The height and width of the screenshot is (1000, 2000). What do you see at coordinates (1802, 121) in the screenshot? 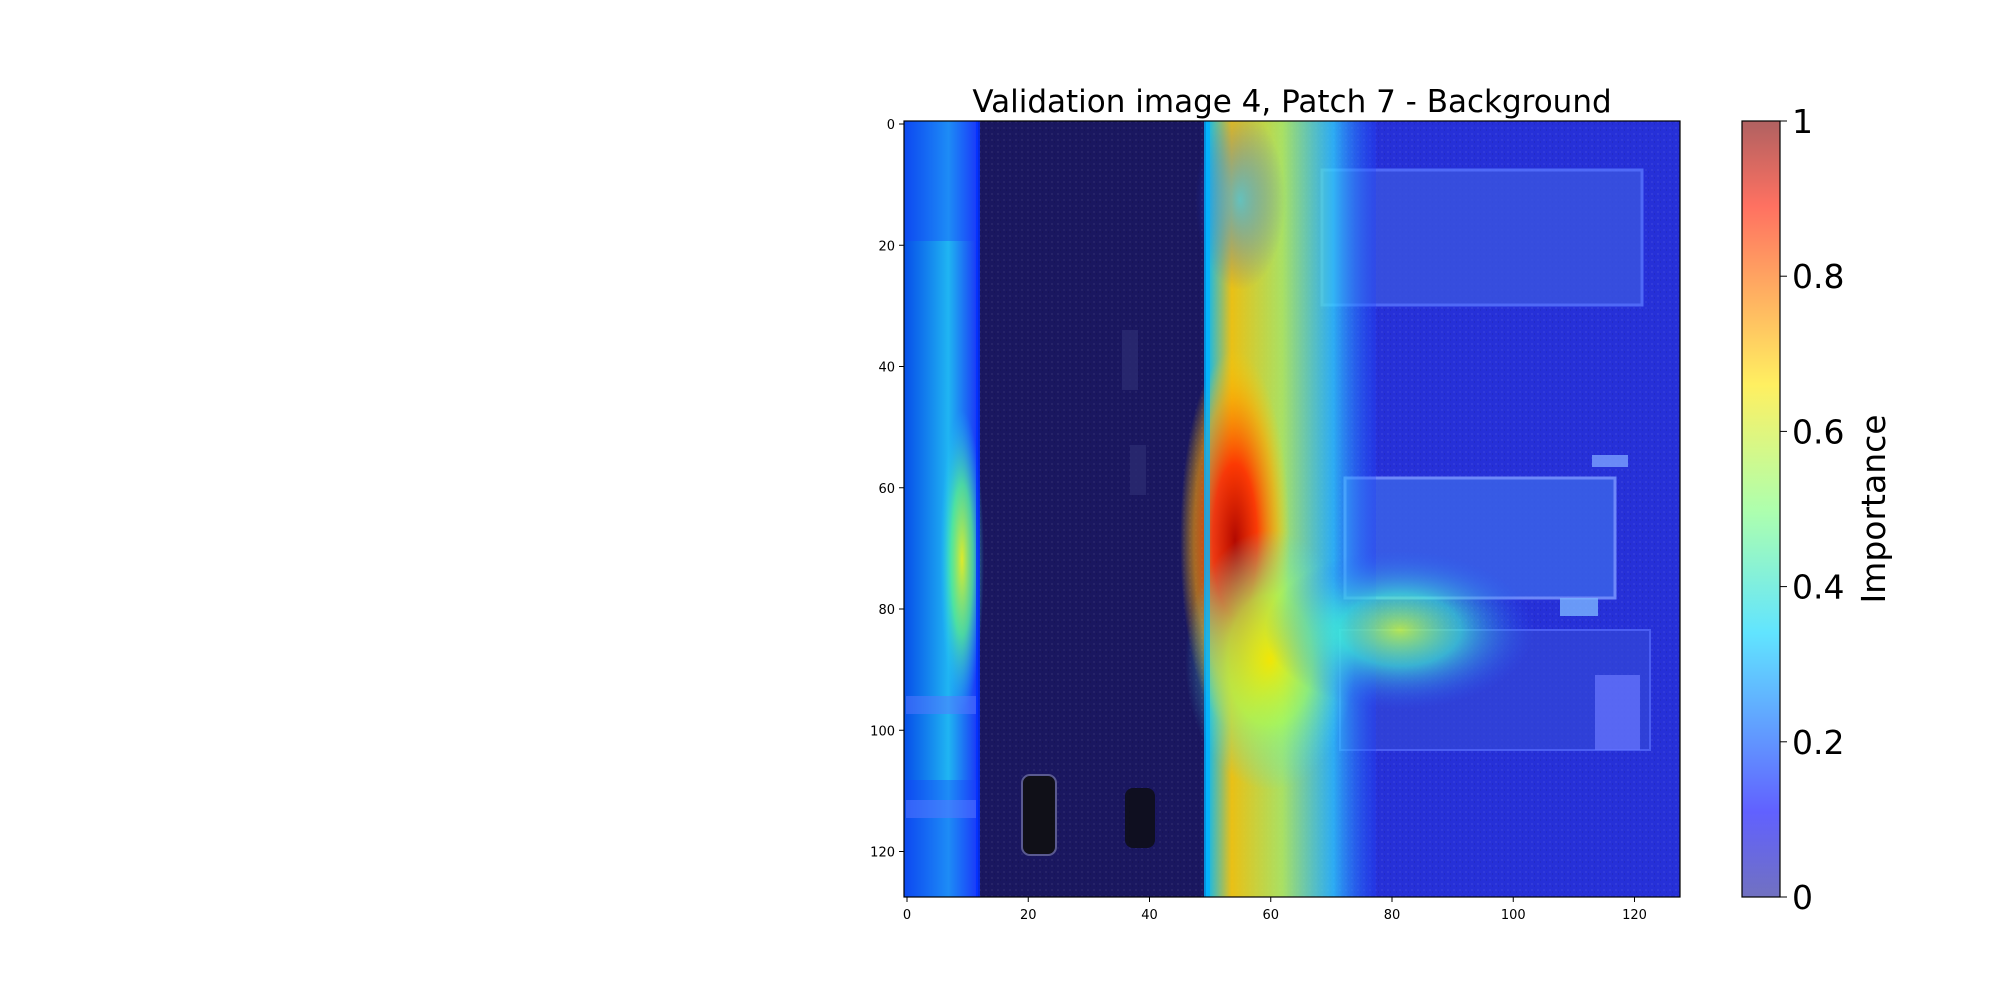
I see `colorbar-tick-label: 1` at bounding box center [1802, 121].